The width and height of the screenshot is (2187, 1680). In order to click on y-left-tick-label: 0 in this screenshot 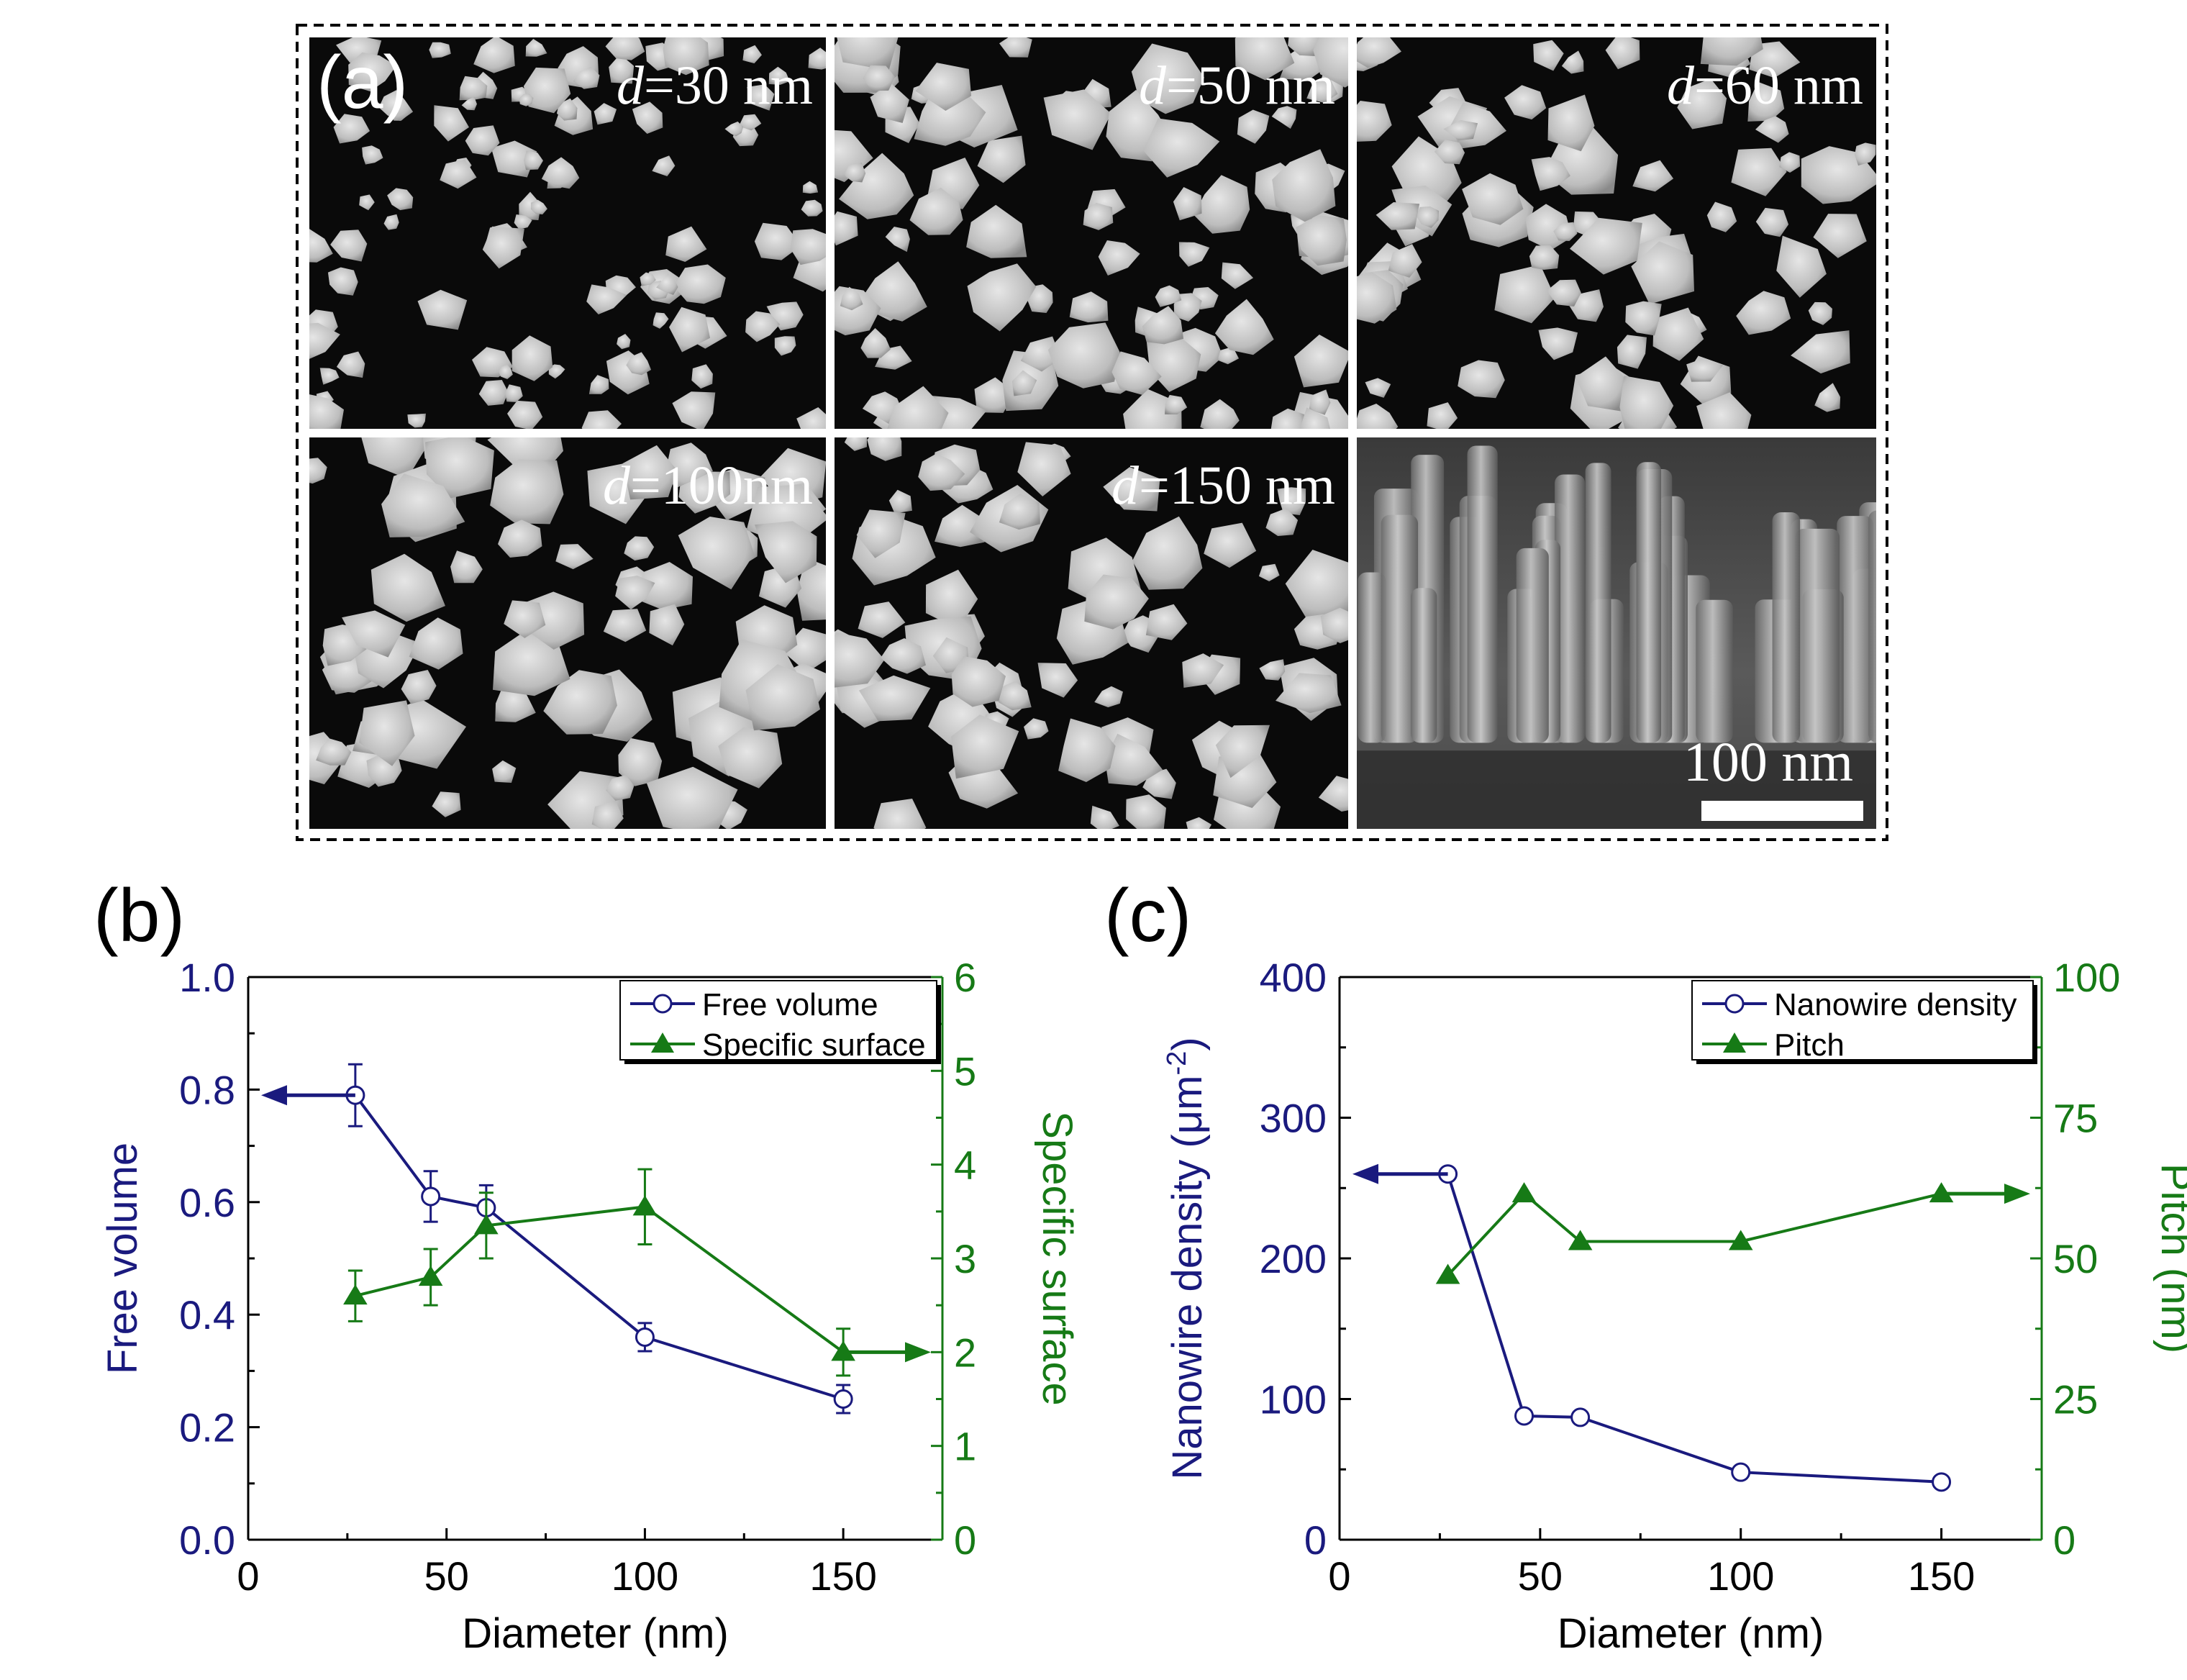, I will do `click(1315, 1540)`.